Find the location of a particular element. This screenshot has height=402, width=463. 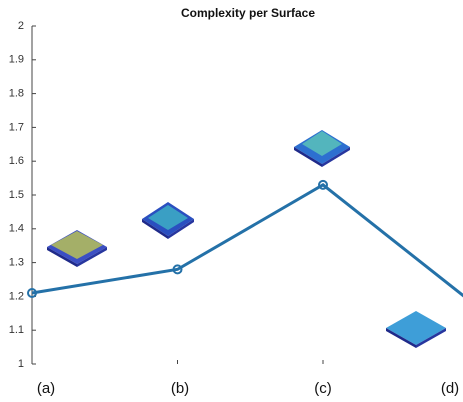

y-tick-label: 1.2 is located at coordinates (16, 296).